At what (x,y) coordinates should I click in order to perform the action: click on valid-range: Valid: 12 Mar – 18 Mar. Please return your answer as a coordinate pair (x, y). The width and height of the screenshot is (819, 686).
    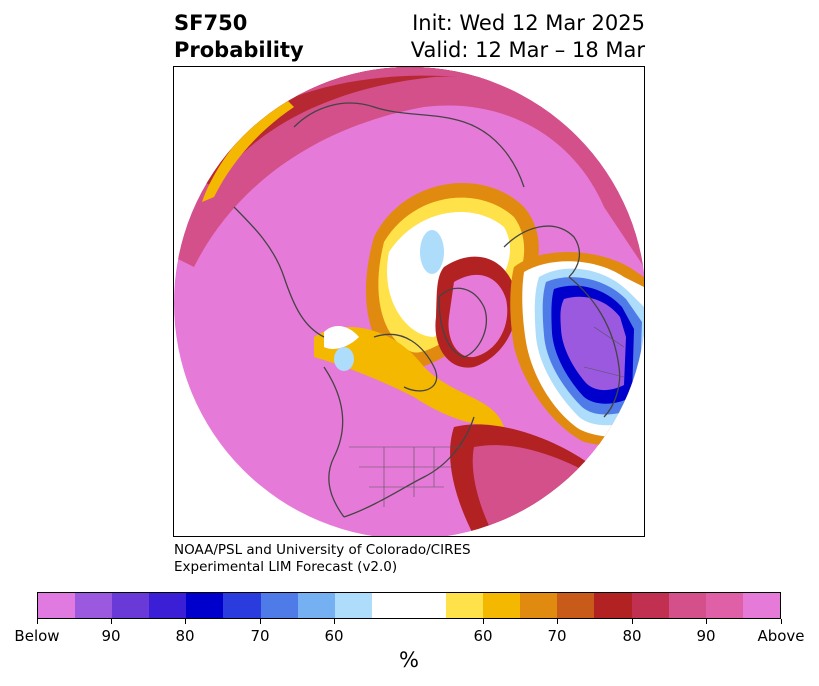
    Looking at the image, I should click on (527, 50).